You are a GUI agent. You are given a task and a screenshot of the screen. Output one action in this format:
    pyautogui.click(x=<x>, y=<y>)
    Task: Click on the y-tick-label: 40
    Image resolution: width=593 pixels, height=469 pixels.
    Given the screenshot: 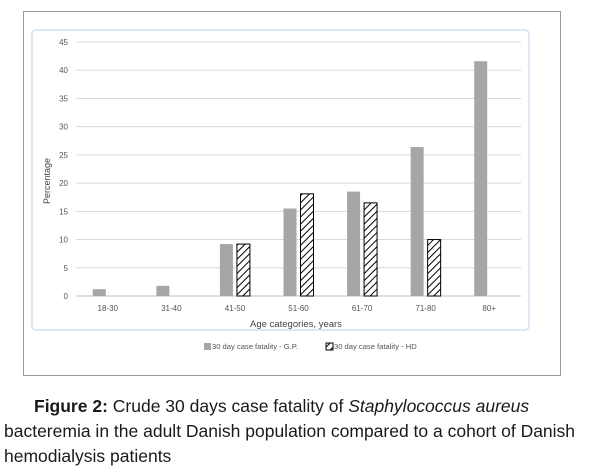 What is the action you would take?
    pyautogui.click(x=63, y=70)
    